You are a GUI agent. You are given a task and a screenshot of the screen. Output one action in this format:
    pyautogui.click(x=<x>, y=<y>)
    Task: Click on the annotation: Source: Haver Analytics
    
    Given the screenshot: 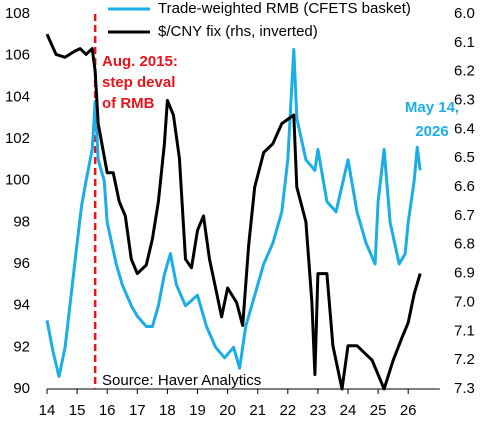 What is the action you would take?
    pyautogui.click(x=181, y=380)
    